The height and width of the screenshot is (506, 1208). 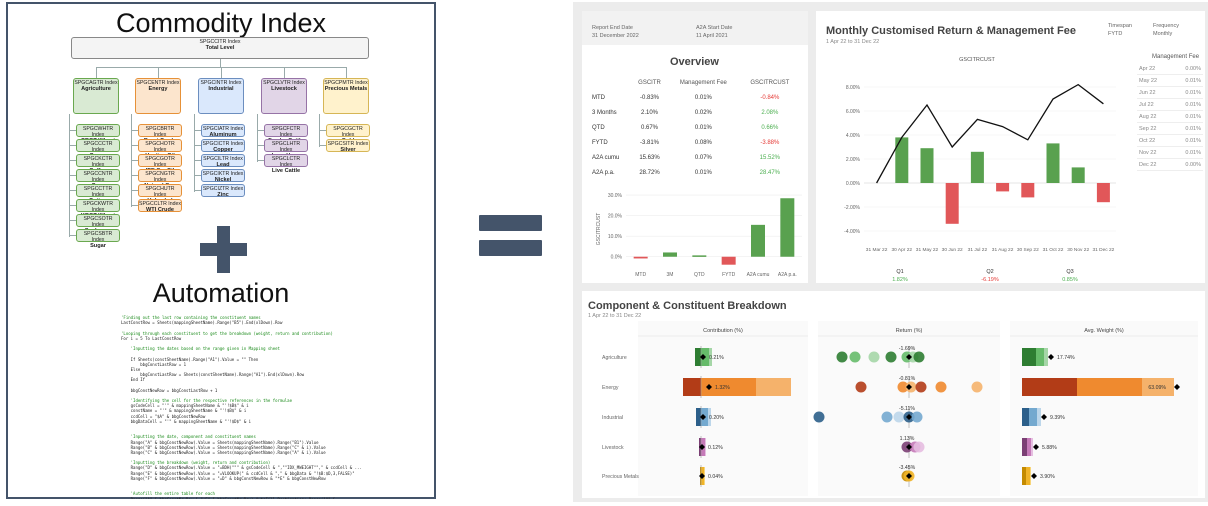 I want to click on frequency-value: Monthly, so click(x=1163, y=34).